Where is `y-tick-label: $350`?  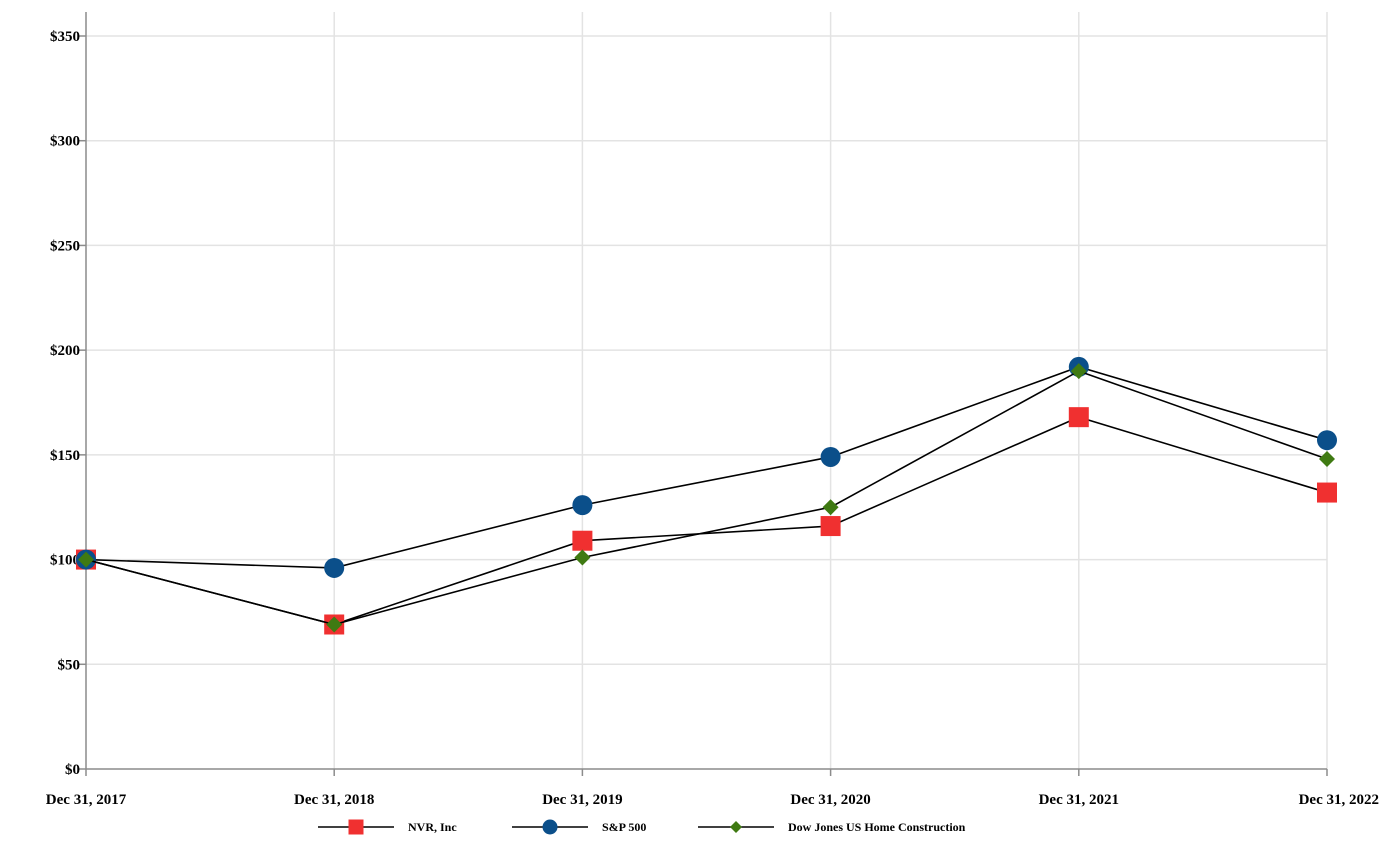 y-tick-label: $350 is located at coordinates (65, 37).